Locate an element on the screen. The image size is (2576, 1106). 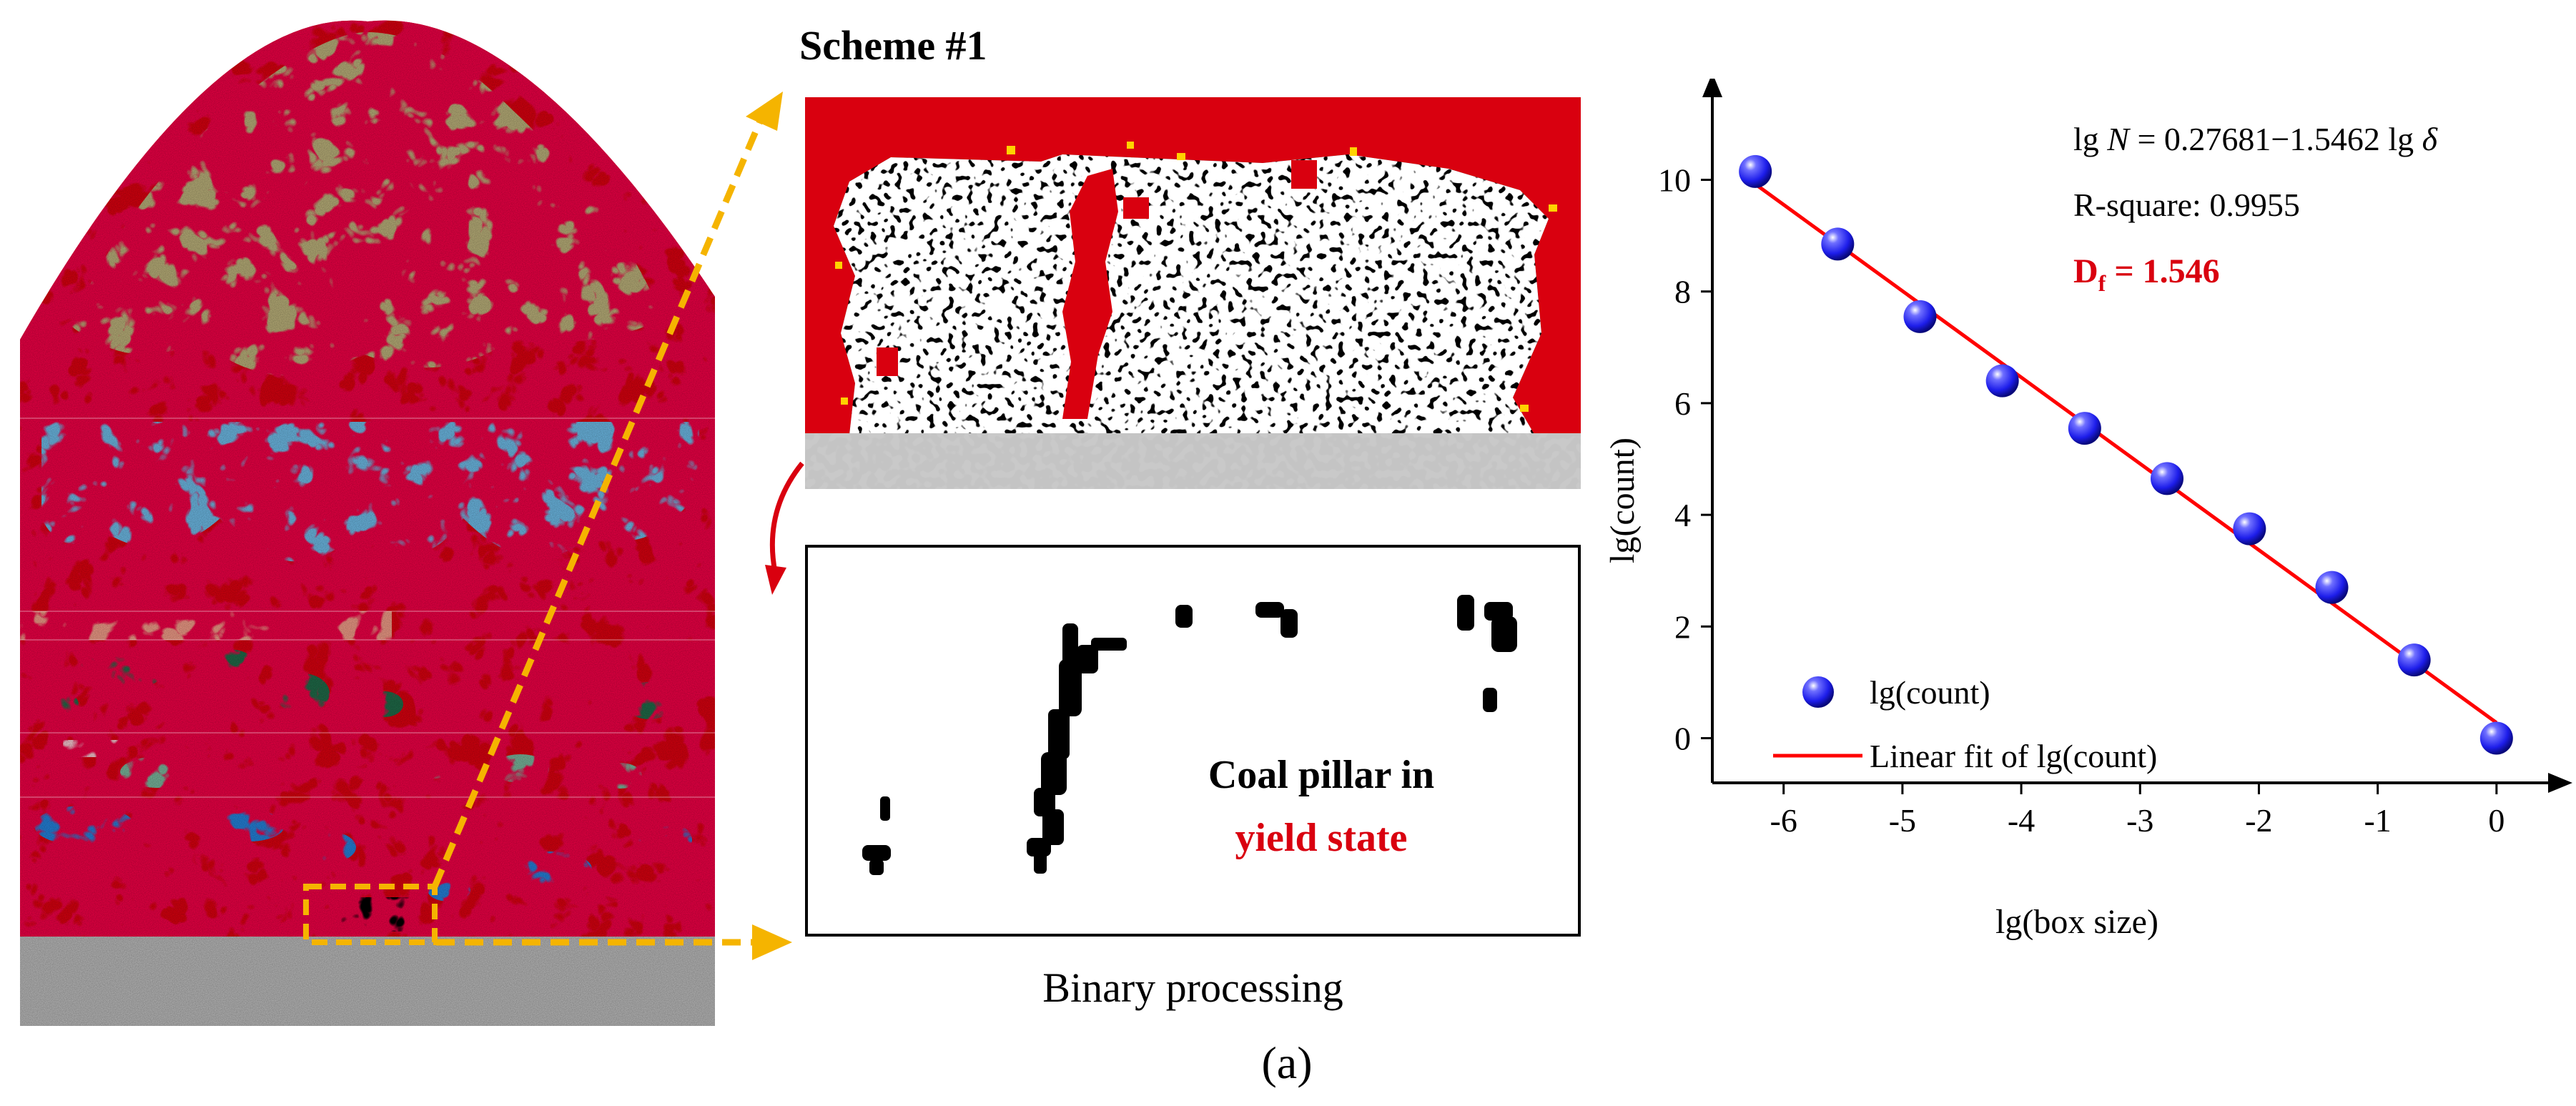
pillar-label-line2: yield state is located at coordinates (1321, 838).